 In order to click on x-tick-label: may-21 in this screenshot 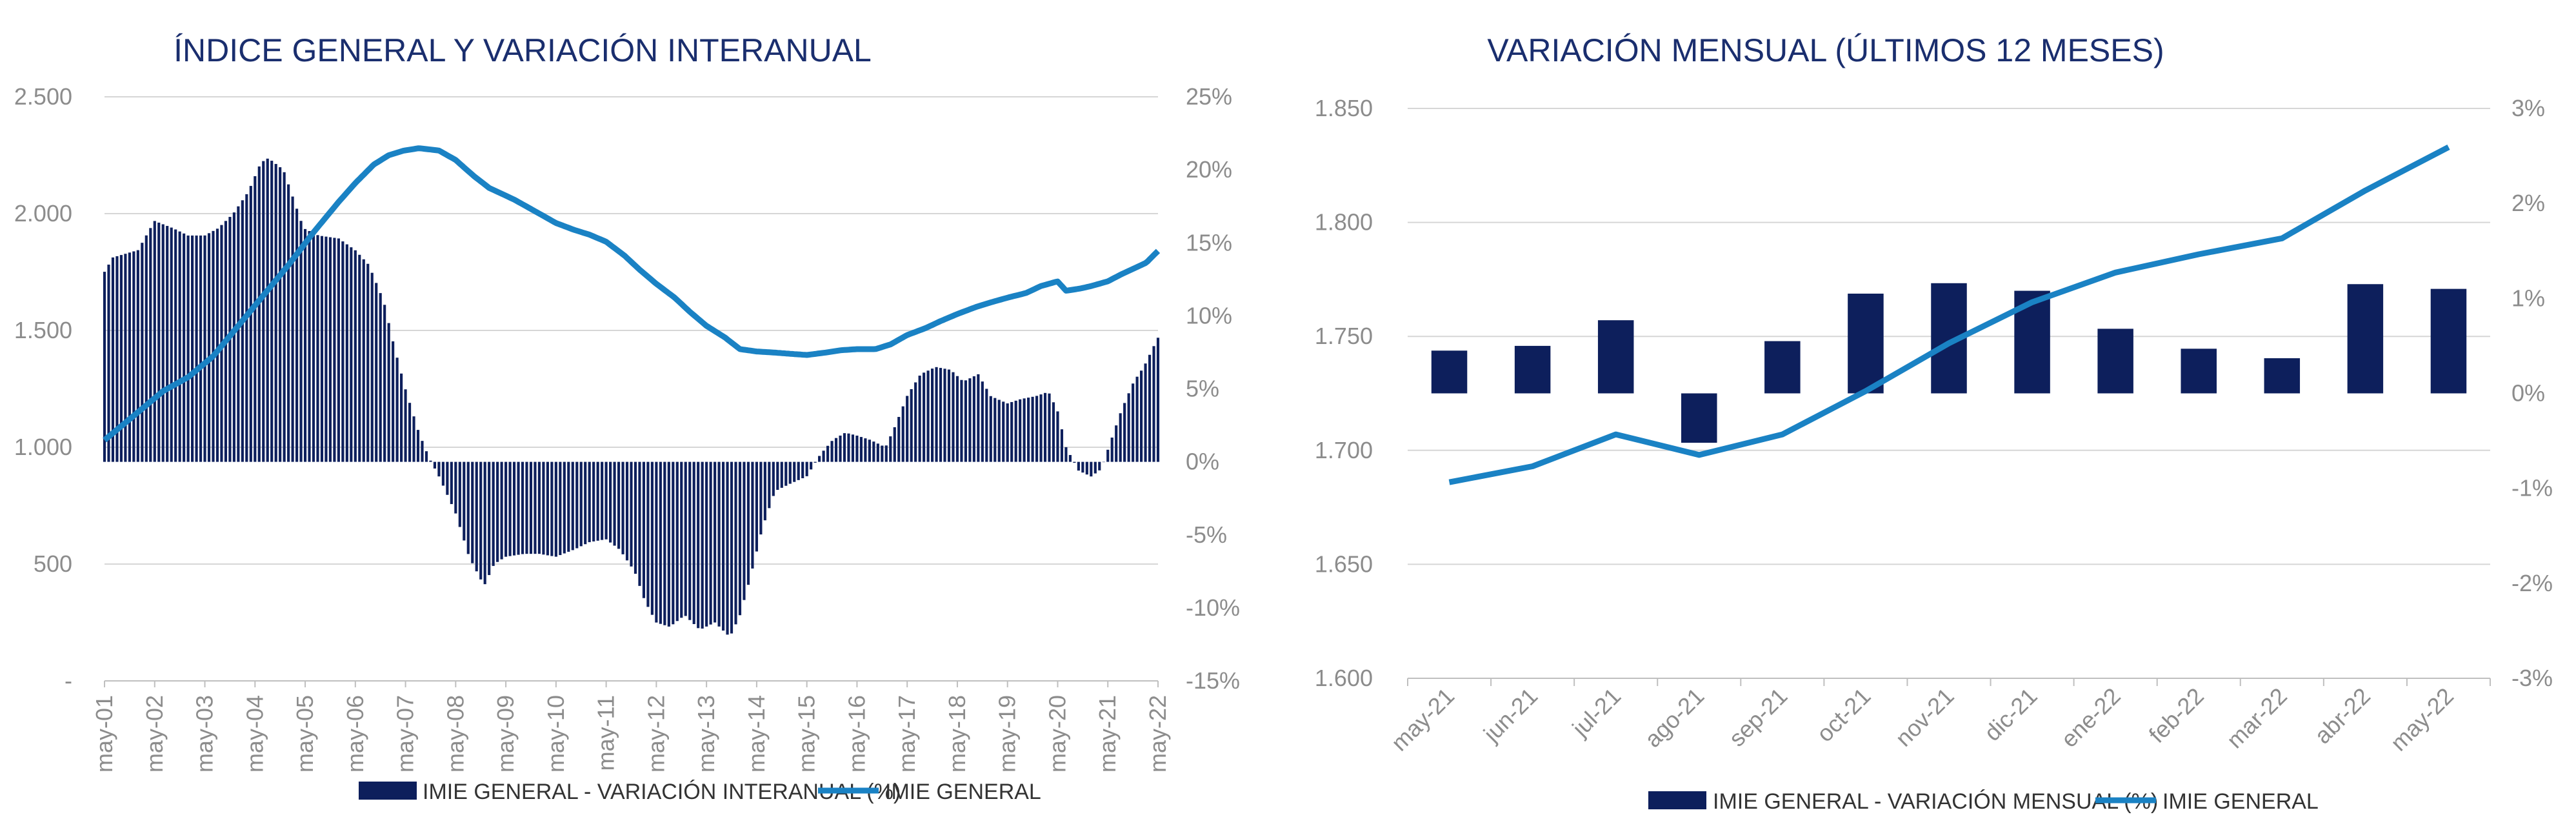, I will do `click(1422, 719)`.